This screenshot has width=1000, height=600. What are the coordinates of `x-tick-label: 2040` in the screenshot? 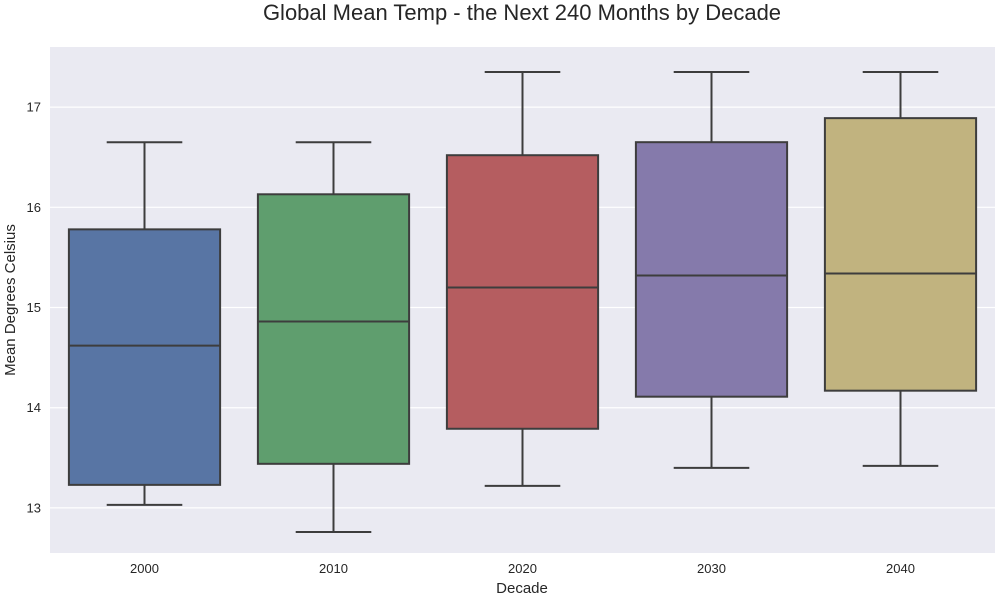 It's located at (900, 568).